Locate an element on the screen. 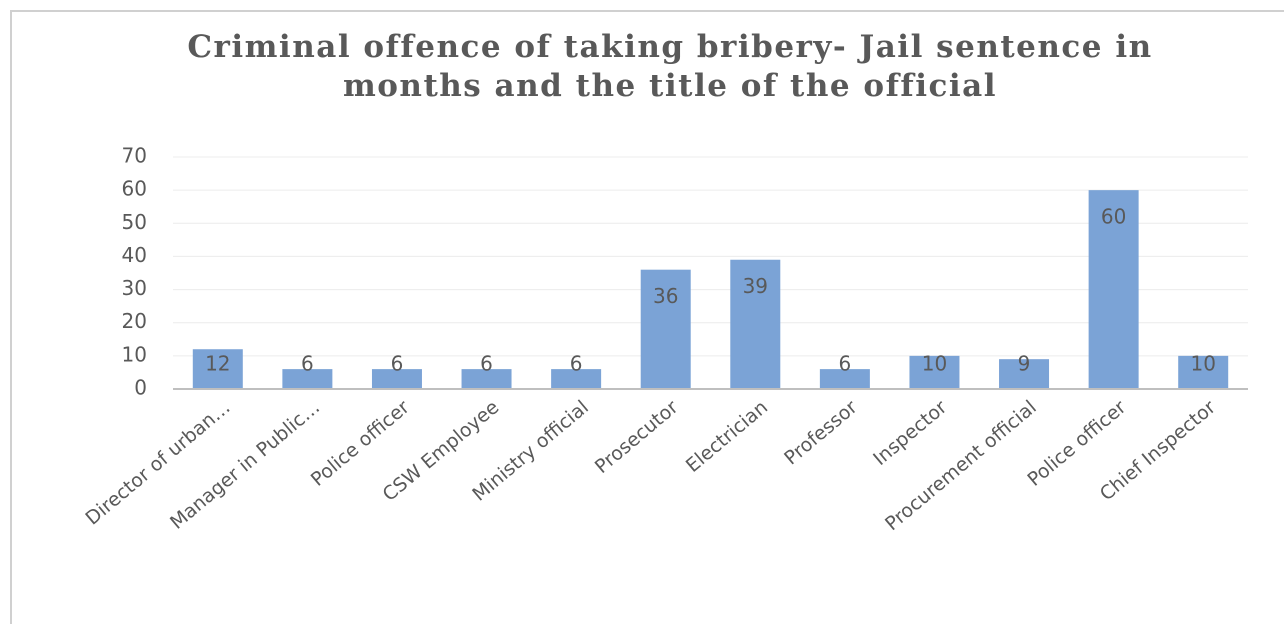 The width and height of the screenshot is (1284, 624). y-tick-label: 0 is located at coordinates (140, 388).